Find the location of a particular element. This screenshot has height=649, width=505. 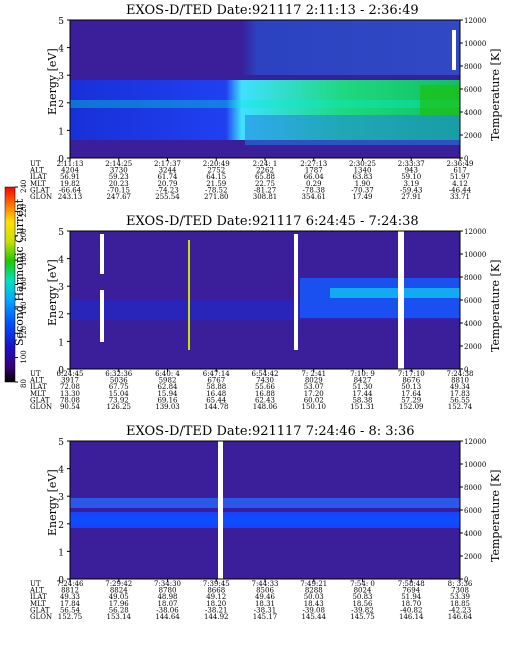

ephemeris-value: 151.31 is located at coordinates (362, 407).